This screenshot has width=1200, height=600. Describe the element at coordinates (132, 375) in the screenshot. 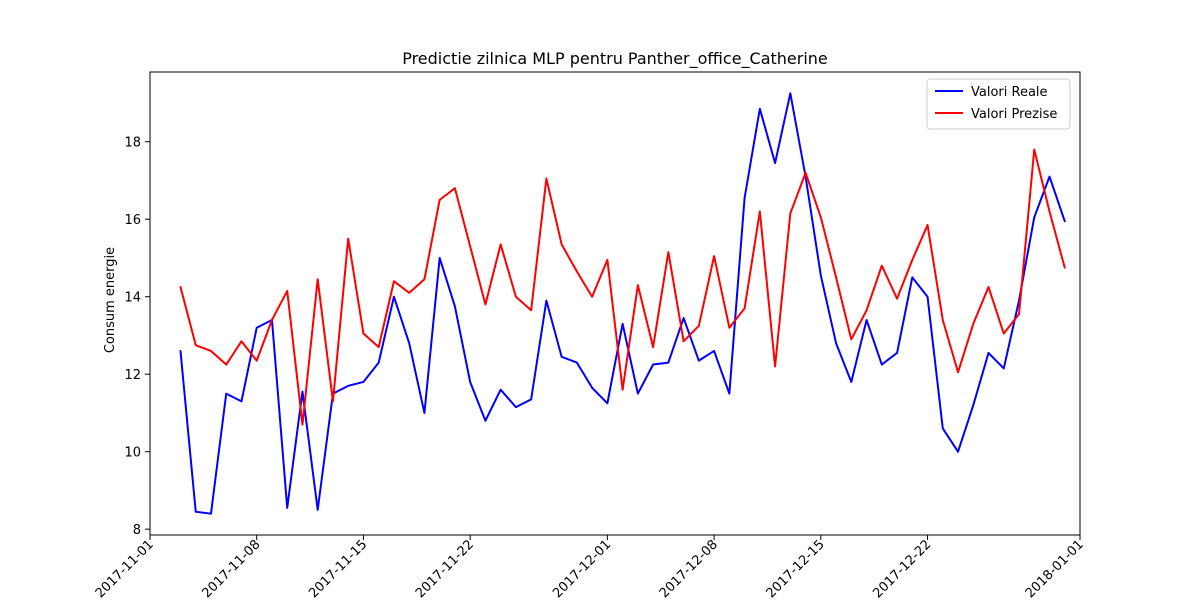

I see `y-tick-label: 12` at that location.